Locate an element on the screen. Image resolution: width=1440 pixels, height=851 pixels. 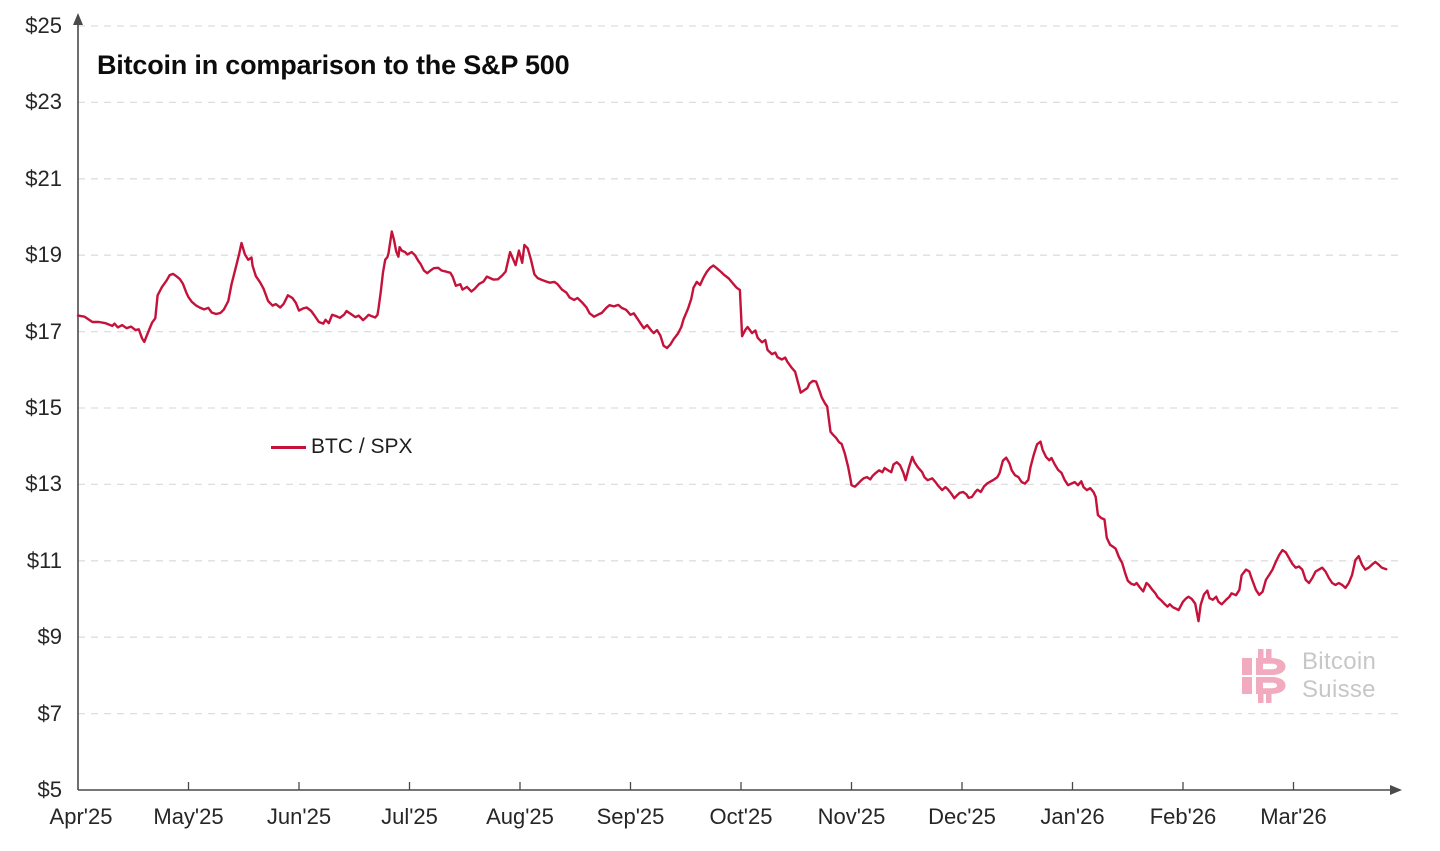
x-axis-label-May25: May'25 is located at coordinates (188, 816).